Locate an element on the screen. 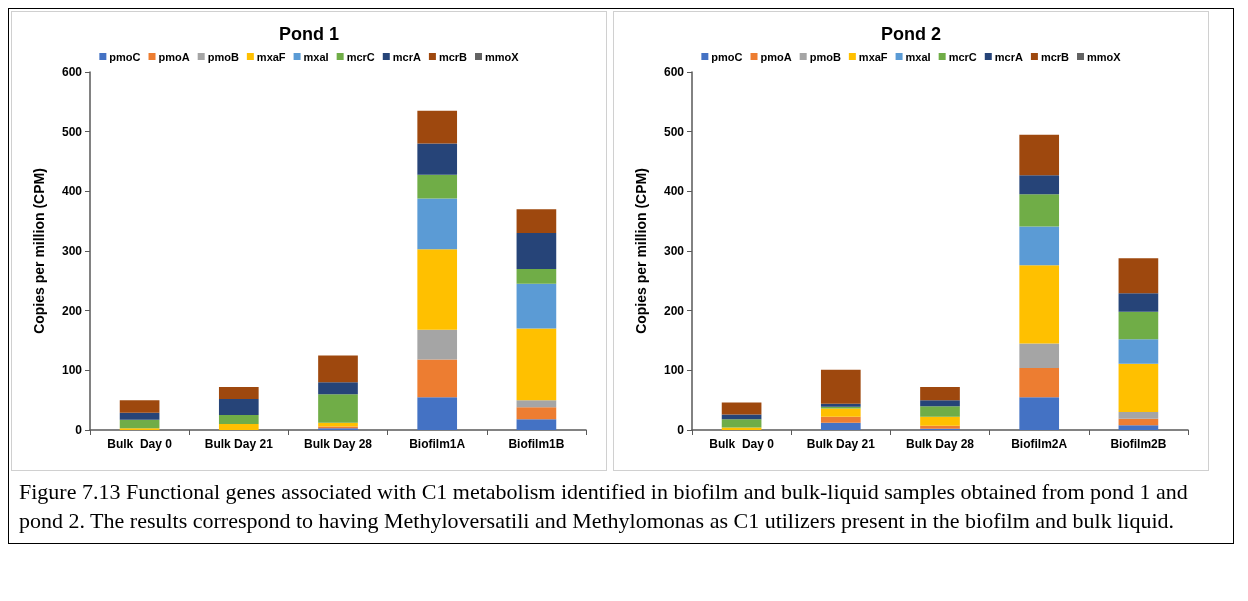 This screenshot has width=1248, height=601. chart-title: Pond 2 is located at coordinates (911, 34).